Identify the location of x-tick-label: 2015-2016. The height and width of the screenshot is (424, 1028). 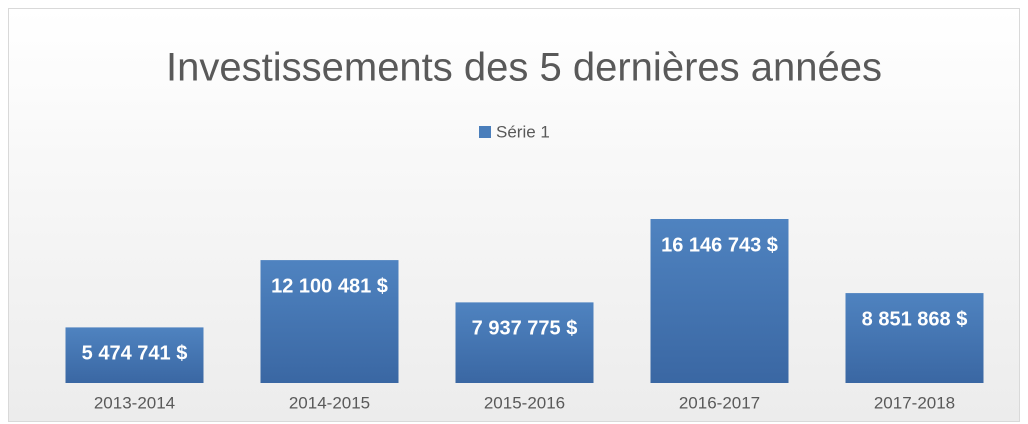
(524, 402).